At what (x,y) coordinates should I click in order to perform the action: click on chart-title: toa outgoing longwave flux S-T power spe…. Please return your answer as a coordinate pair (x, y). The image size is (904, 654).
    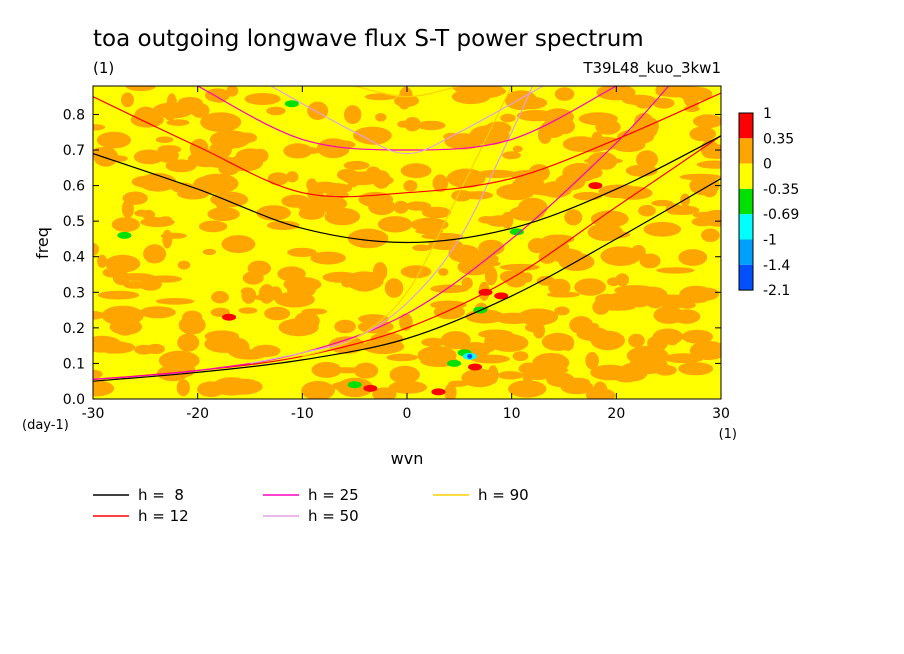
    Looking at the image, I should click on (368, 39).